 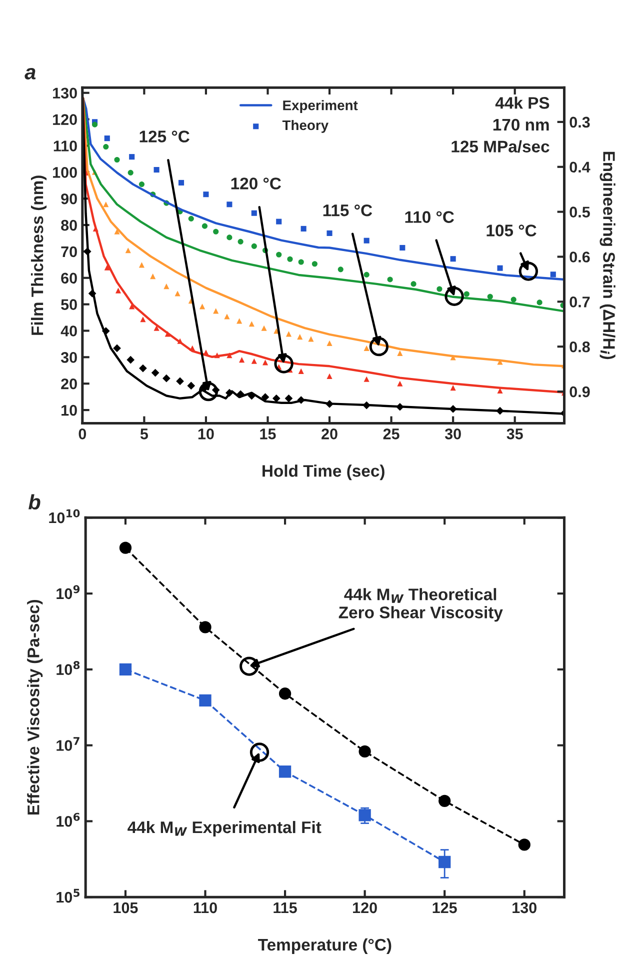 I want to click on annotation: 44k M$_{W}$ Theoretical Zero Shear Viscosity, so click(x=420, y=605).